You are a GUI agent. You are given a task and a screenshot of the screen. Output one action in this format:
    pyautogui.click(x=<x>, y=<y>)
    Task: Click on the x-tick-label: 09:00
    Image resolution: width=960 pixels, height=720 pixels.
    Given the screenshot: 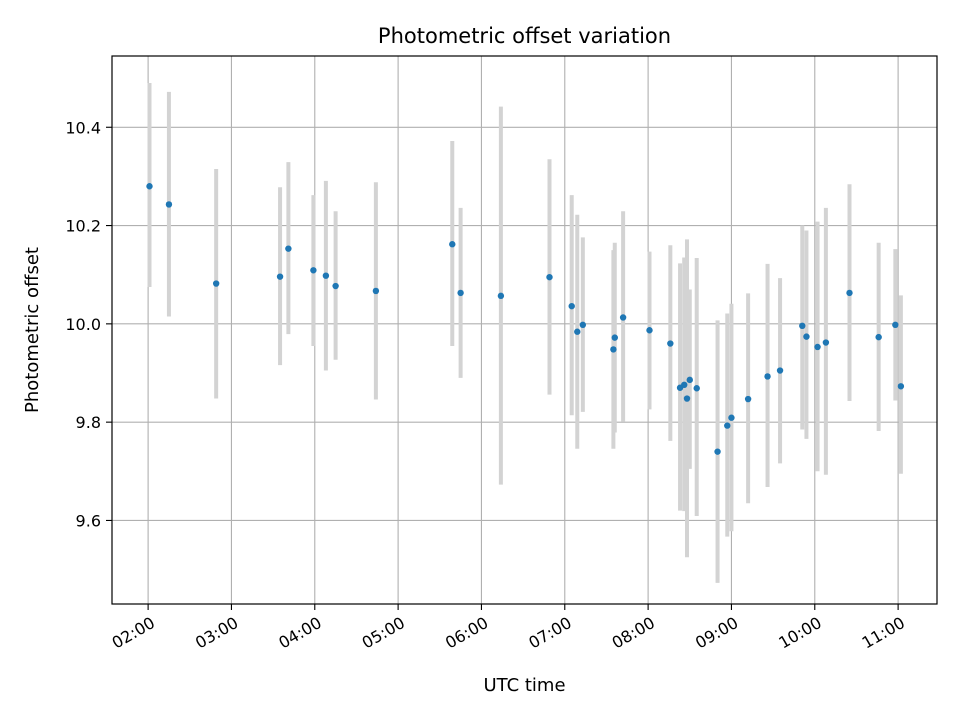 What is the action you would take?
    pyautogui.click(x=716, y=633)
    